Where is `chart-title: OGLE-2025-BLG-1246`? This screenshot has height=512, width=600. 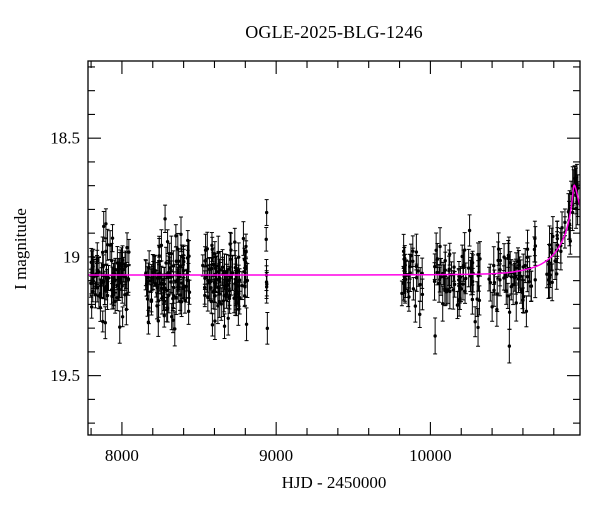
chart-title: OGLE-2025-BLG-1246 is located at coordinates (334, 32).